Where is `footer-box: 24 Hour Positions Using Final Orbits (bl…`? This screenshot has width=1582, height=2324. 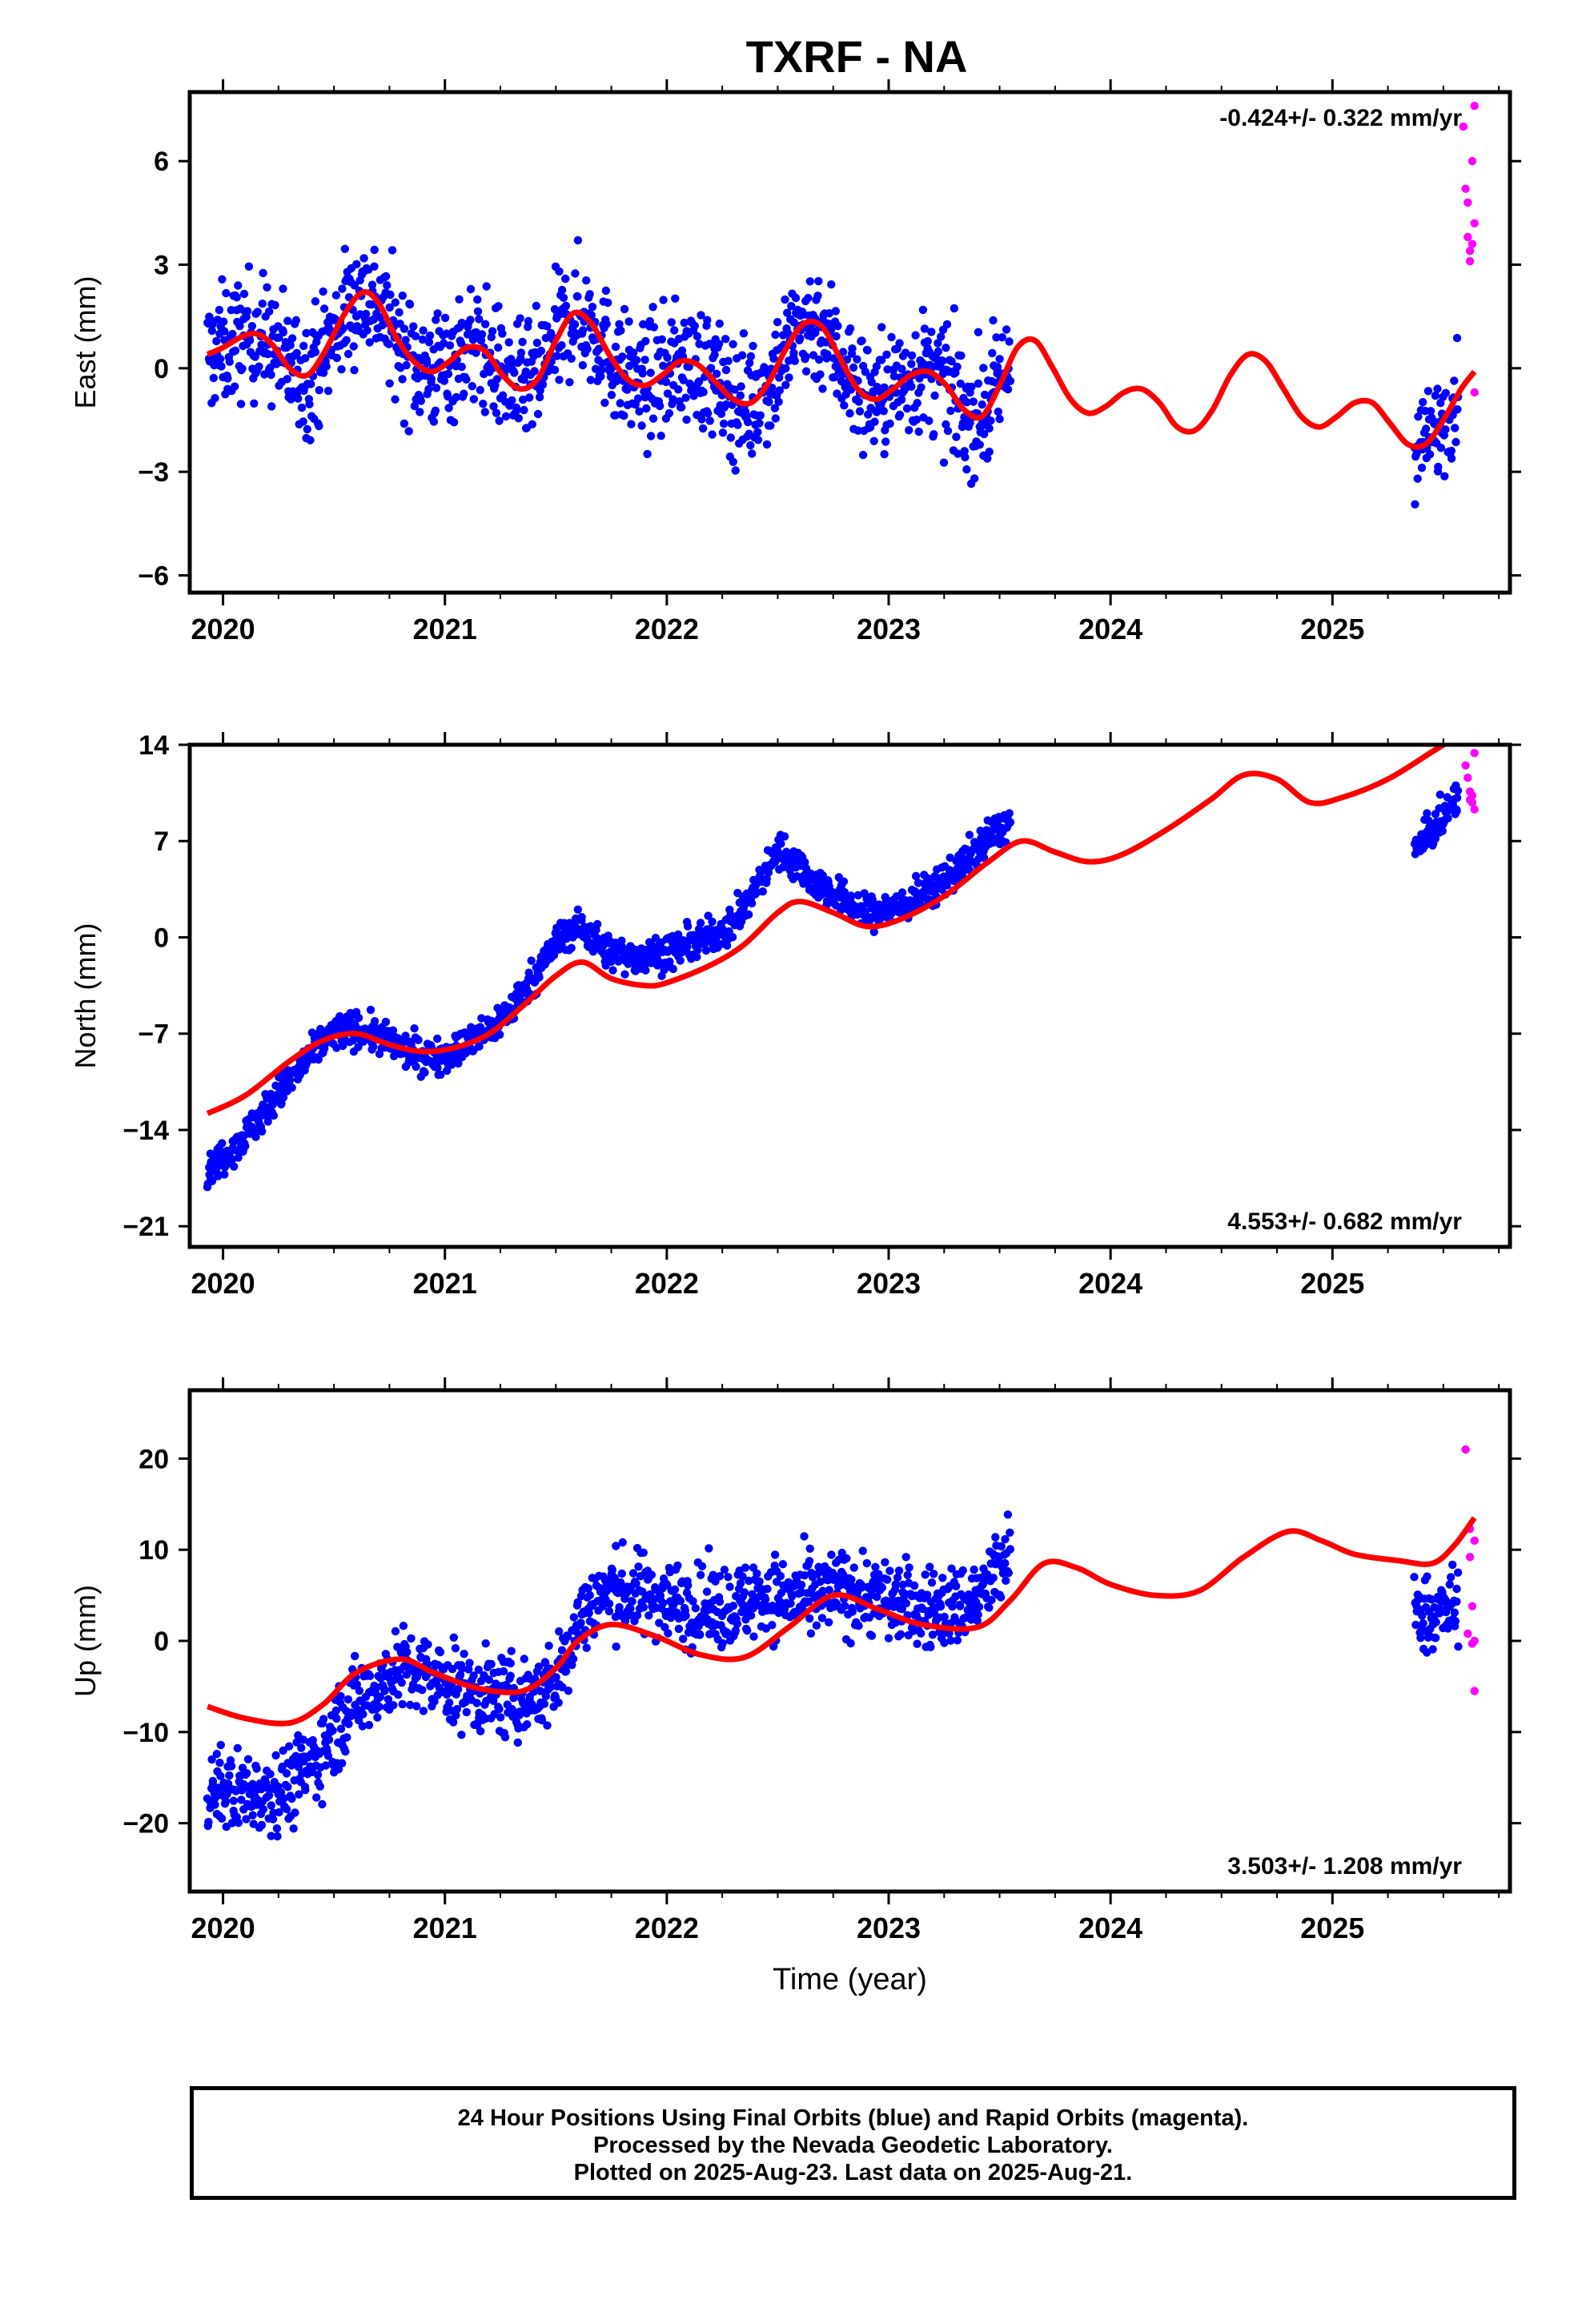
footer-box: 24 Hour Positions Using Final Orbits (bl… is located at coordinates (853, 2143).